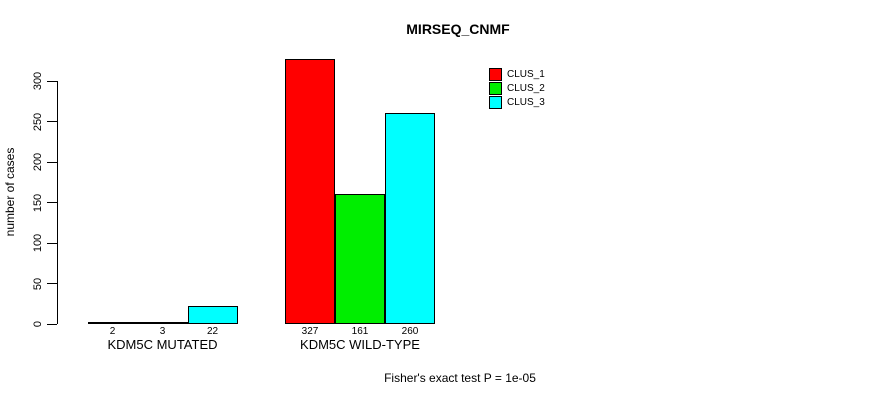  What do you see at coordinates (360, 331) in the screenshot?
I see `bar-value-label: 161` at bounding box center [360, 331].